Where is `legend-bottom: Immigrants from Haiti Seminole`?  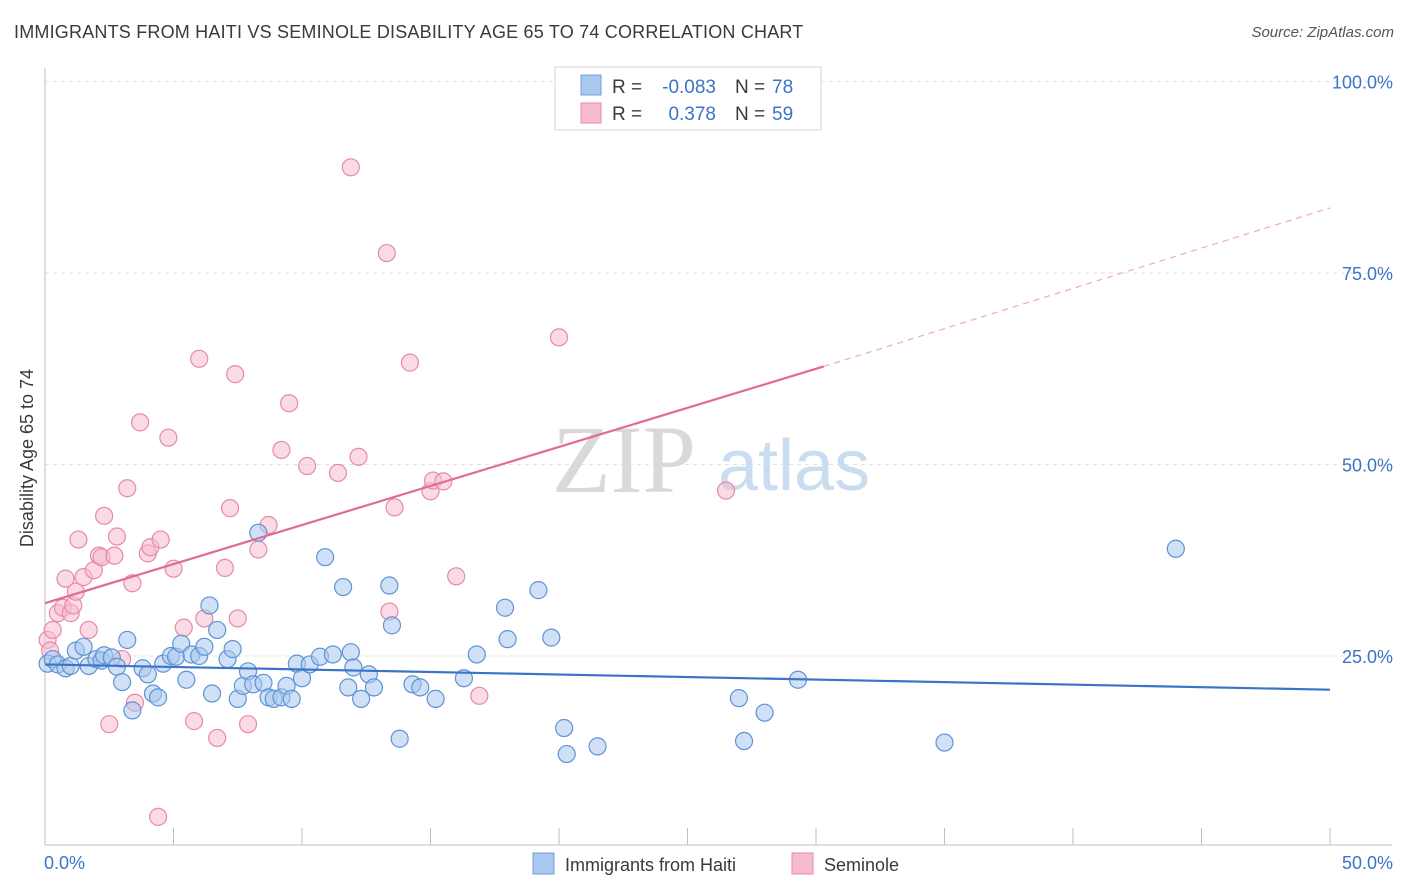
legend-bottom: Immigrants from Haiti Seminole is located at coordinates (715, 863).